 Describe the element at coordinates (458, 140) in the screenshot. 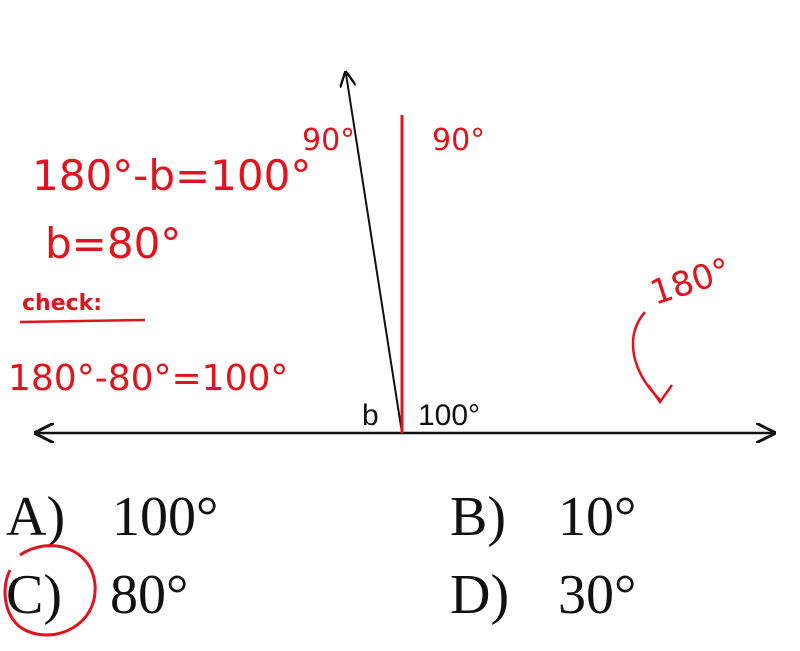

I see `right-angle-right: 90°` at that location.